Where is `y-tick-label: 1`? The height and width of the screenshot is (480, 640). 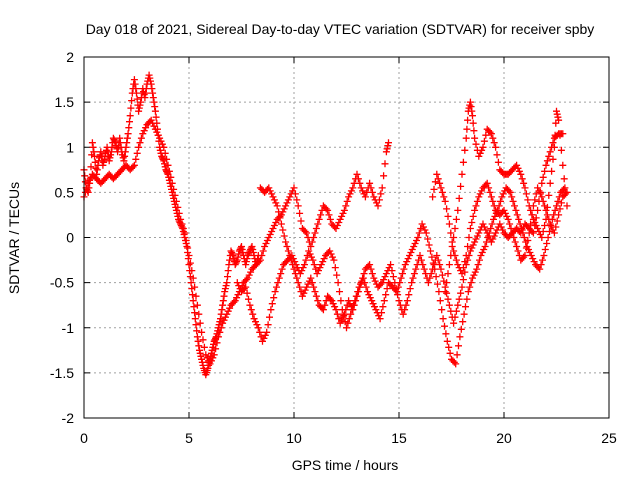 y-tick-label: 1 is located at coordinates (70, 147).